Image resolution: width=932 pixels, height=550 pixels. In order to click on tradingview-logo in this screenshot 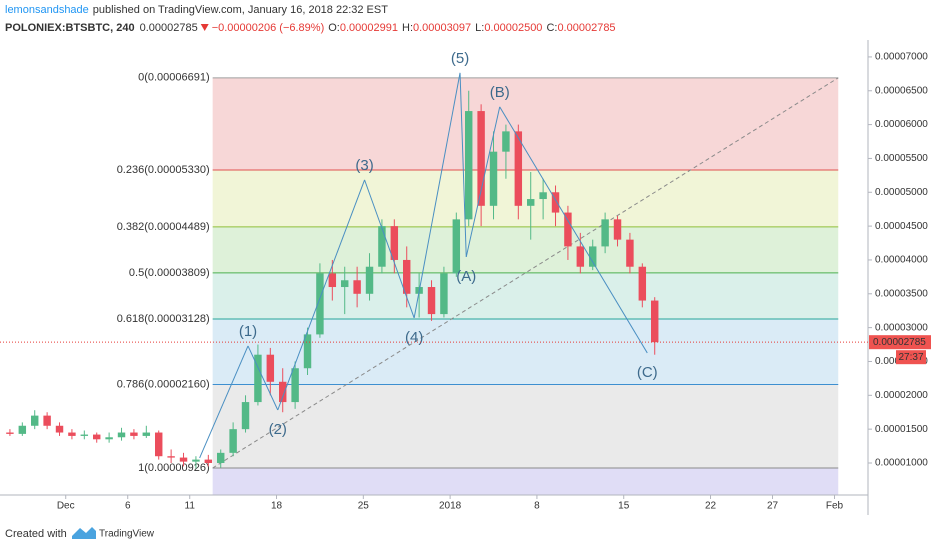, I will do `click(84, 533)`.